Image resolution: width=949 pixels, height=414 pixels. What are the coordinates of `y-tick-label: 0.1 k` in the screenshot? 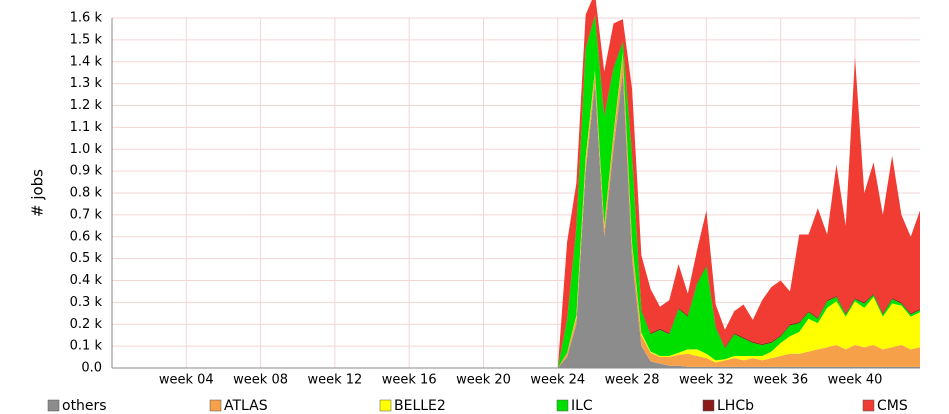 It's located at (86, 346).